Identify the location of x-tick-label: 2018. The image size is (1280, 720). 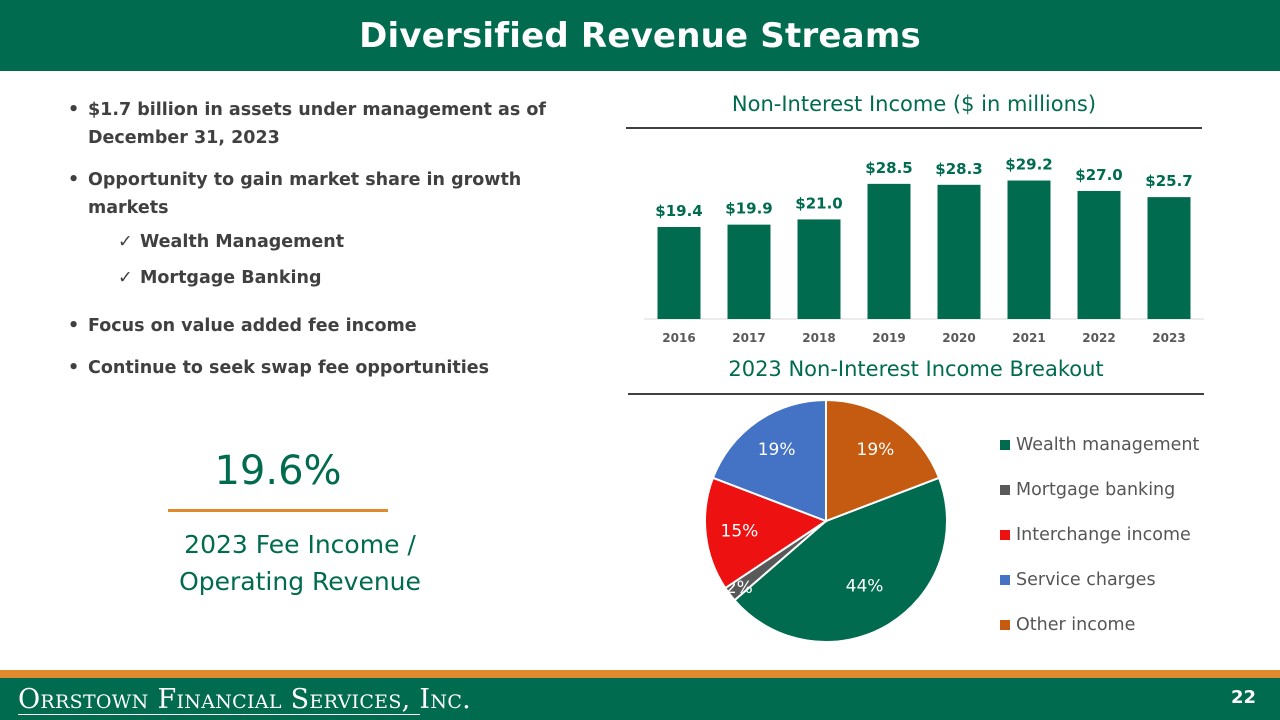
(818, 338).